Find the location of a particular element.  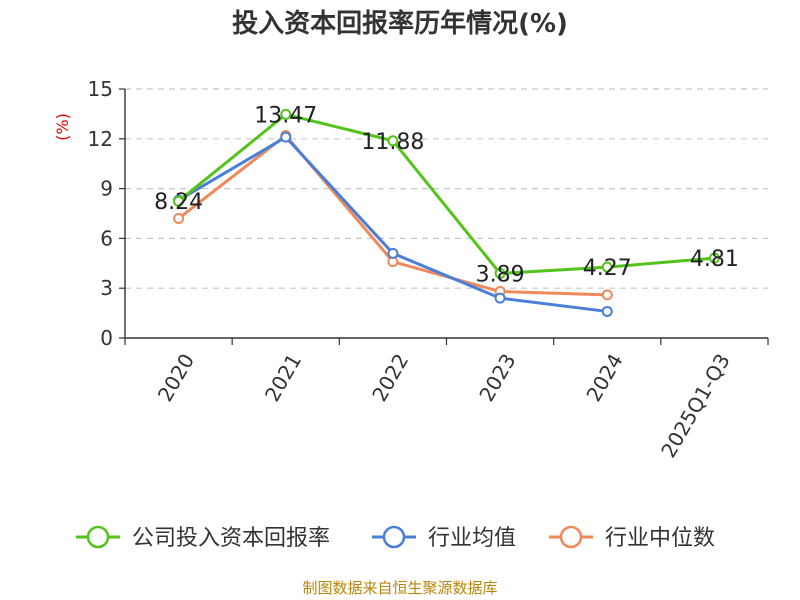

x-tick-label: 2022 is located at coordinates (390, 378).